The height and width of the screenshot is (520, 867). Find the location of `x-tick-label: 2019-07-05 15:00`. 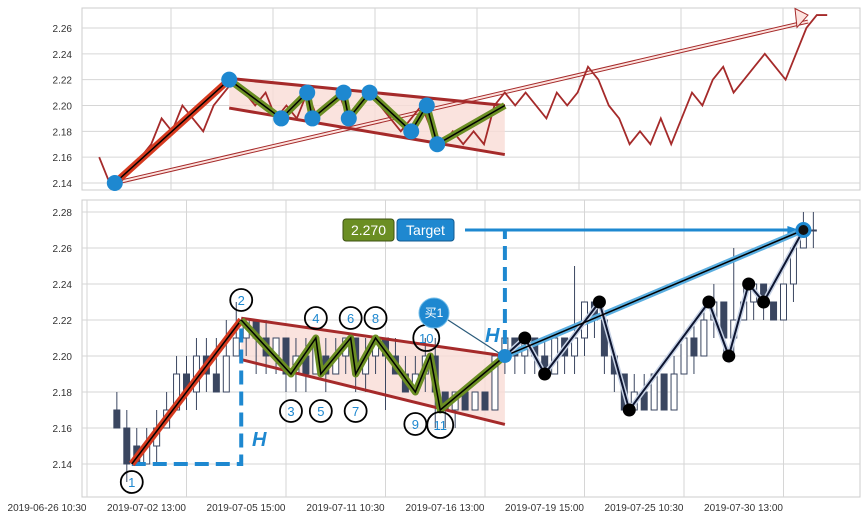

x-tick-label: 2019-07-05 15:00 is located at coordinates (246, 508).